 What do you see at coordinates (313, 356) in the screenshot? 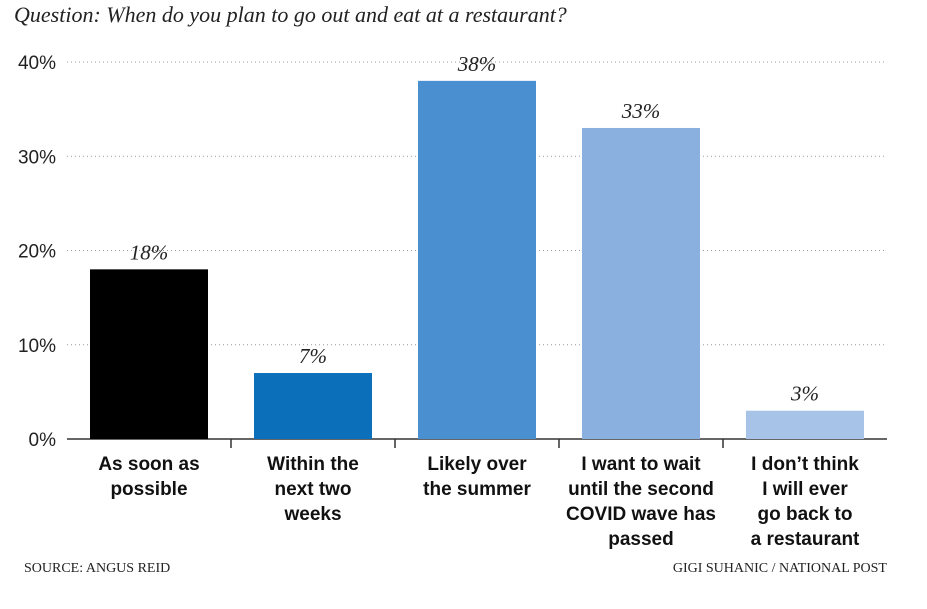
I see `value-label: 7%` at bounding box center [313, 356].